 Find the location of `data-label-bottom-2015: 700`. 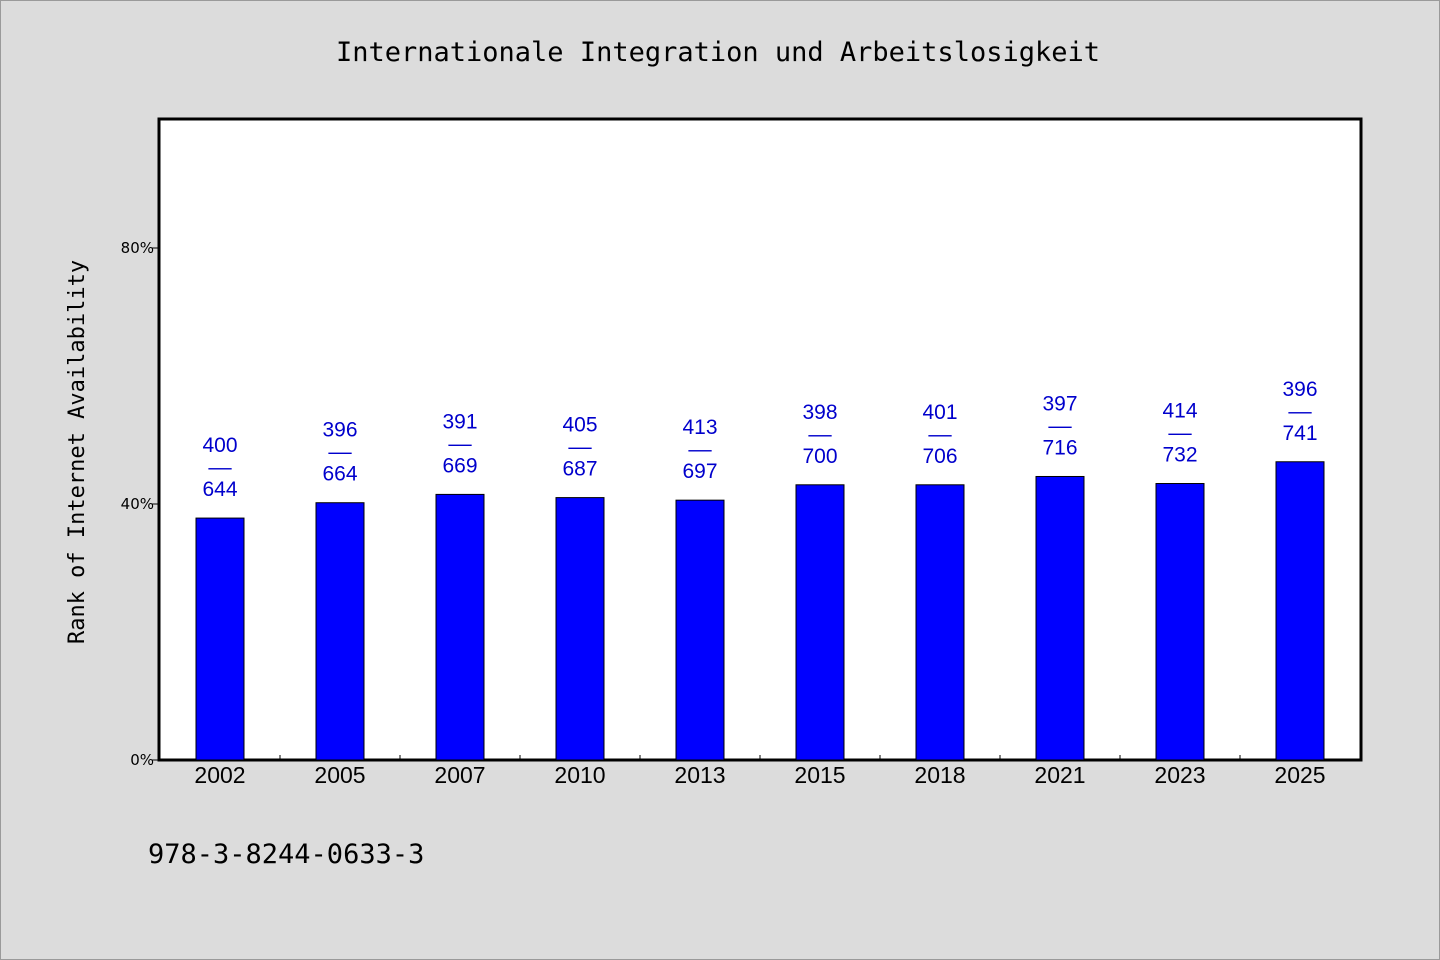

data-label-bottom-2015: 700 is located at coordinates (819, 456).